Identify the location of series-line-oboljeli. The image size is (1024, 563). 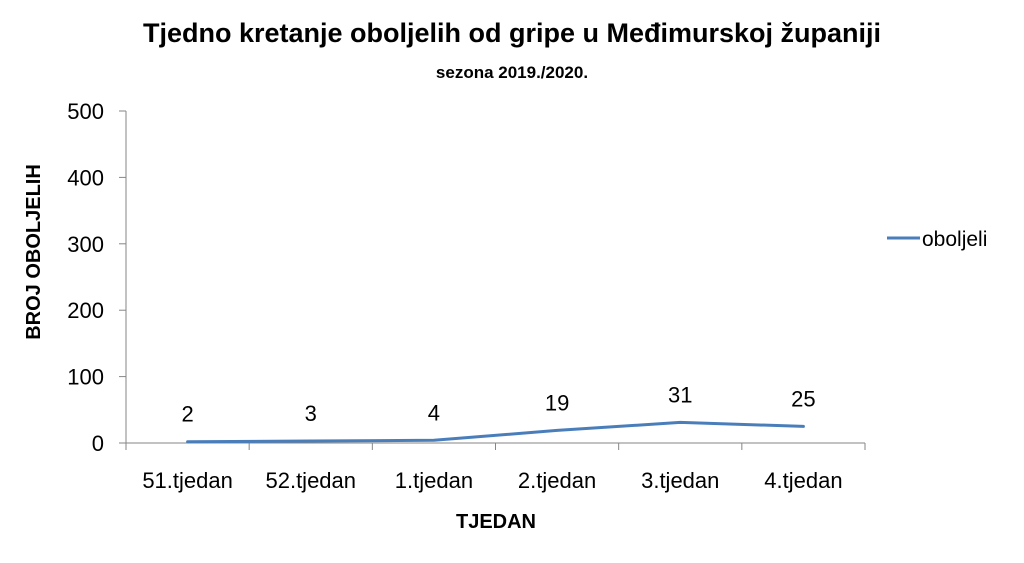
(495, 432).